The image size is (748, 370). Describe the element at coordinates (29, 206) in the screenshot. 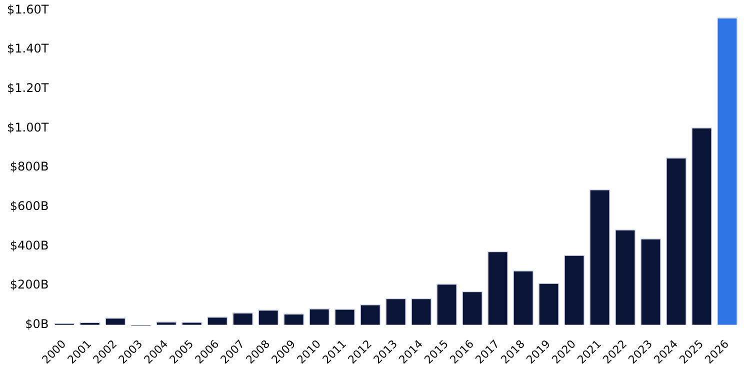

I see `y-tick-label: $600B` at that location.